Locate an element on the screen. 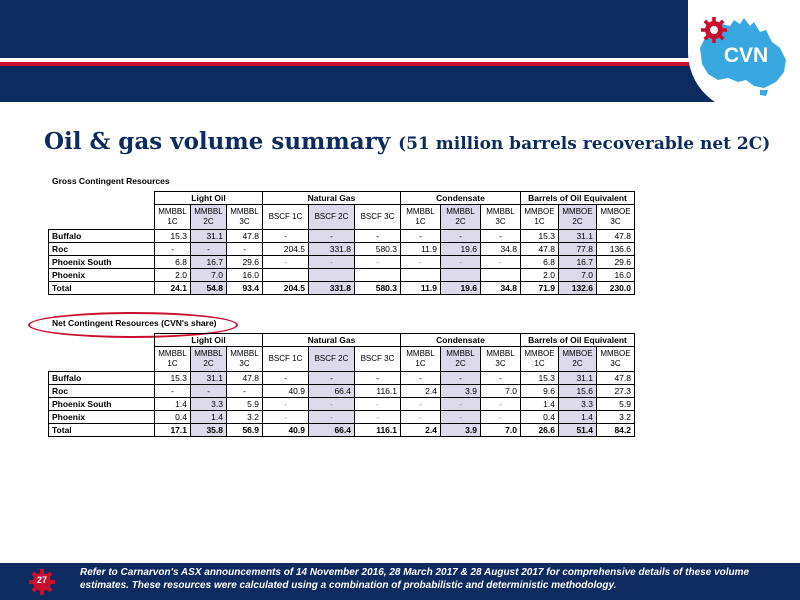 This screenshot has height=600, width=800. table-row: Roc - - -40.9 66.4 116.1 2.4 3.9 7.0 9.6 15.6 27.3 is located at coordinates (341, 391).